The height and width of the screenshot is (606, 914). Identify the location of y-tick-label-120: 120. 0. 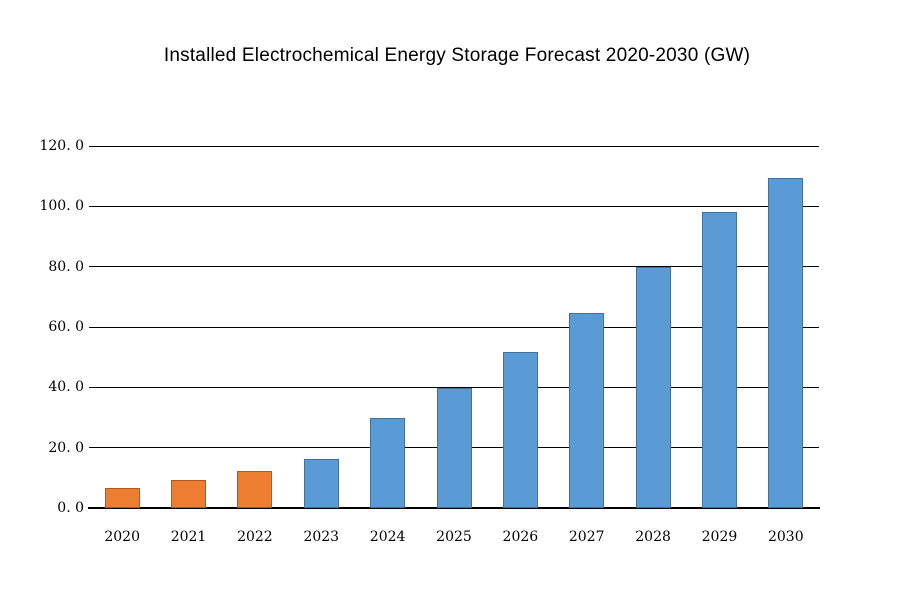
(61, 146).